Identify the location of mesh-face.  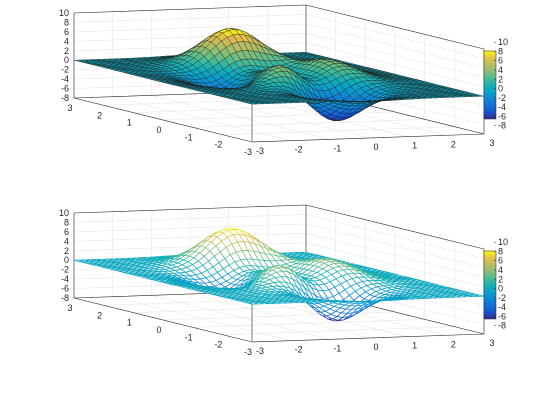
(252, 303).